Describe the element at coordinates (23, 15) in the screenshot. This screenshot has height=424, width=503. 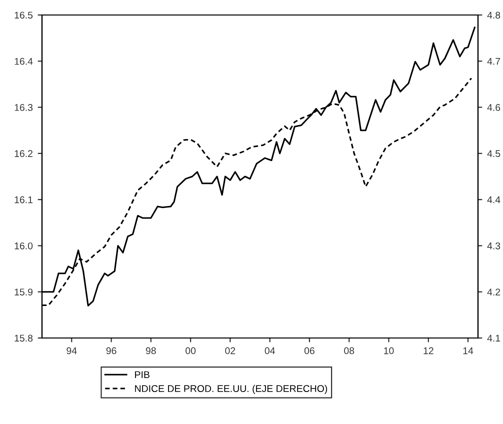
I see `y-tick-label: 16.5` at that location.